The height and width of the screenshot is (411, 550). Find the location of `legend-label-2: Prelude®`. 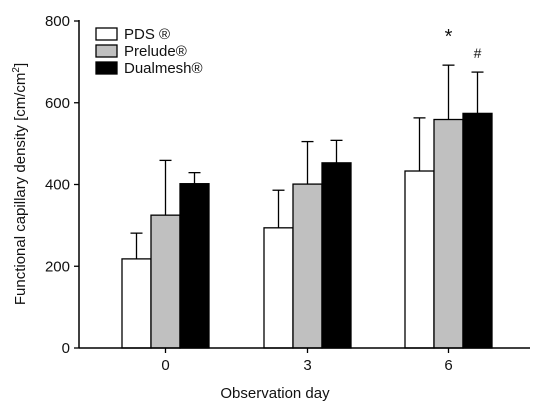

legend-label-2: Prelude® is located at coordinates (155, 51).